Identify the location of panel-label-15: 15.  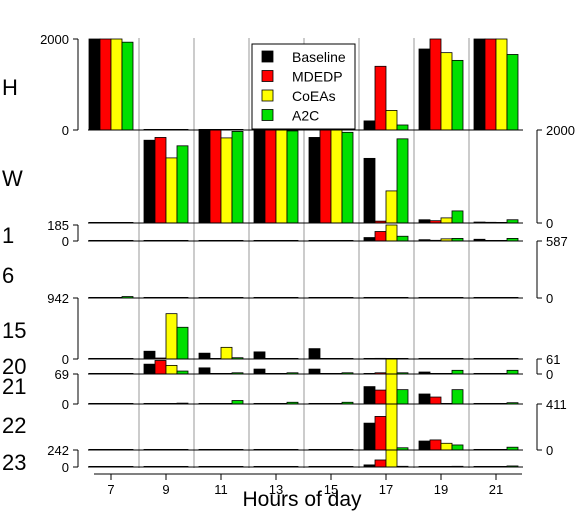
(14, 330).